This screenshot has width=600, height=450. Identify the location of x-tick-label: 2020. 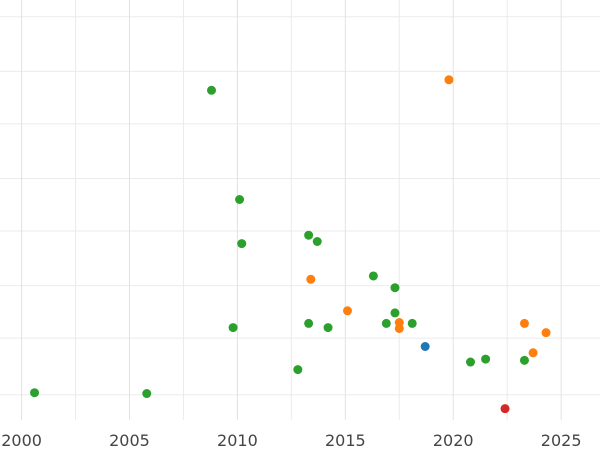
(453, 440).